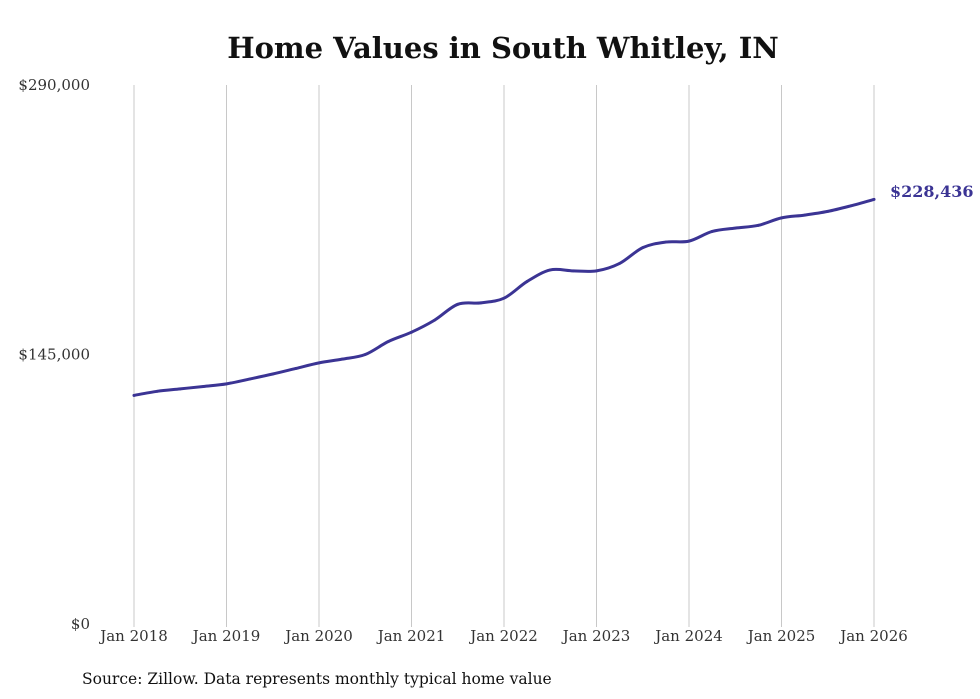 This screenshot has height=699, width=980. I want to click on x-tick-label: Jan 2021, so click(411, 636).